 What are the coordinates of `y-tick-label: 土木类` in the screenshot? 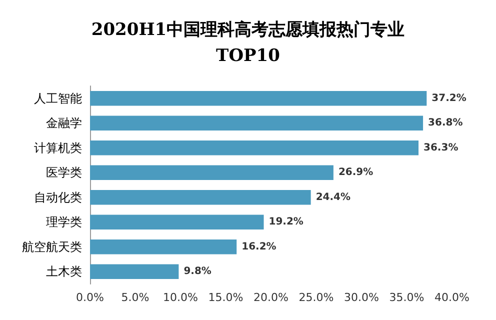 It's located at (64, 271).